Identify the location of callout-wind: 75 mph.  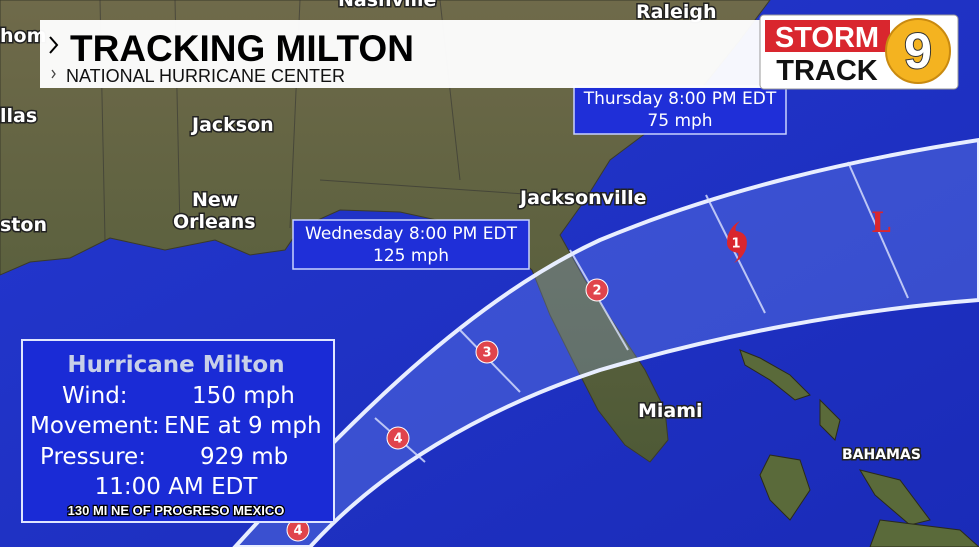
(679, 121).